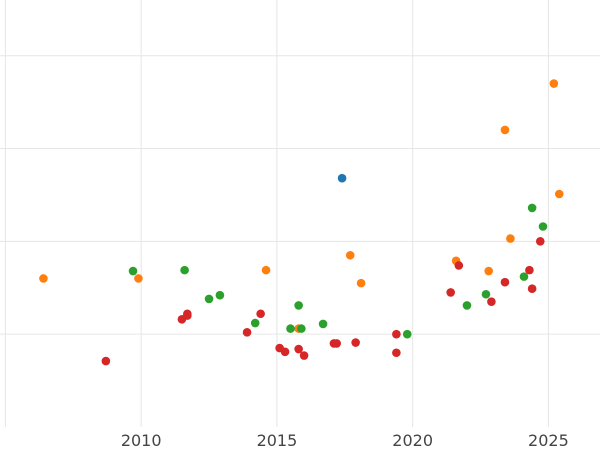 The image size is (600, 450). Describe the element at coordinates (412, 440) in the screenshot. I see `x-tick-label: 2020` at that location.